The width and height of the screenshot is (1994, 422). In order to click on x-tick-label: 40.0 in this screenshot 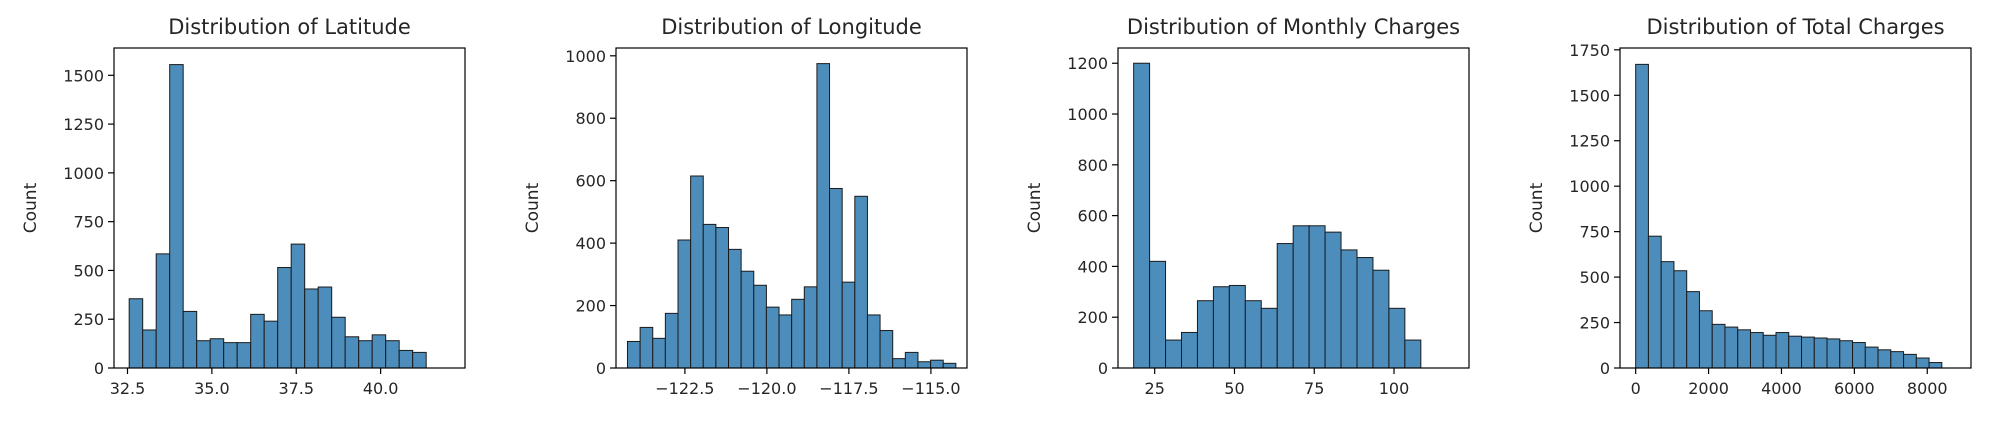, I will do `click(381, 388)`.